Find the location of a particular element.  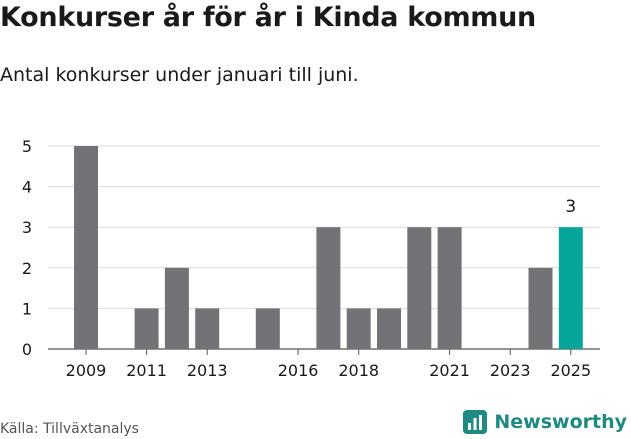

x-tick-label: 2023 is located at coordinates (510, 370).